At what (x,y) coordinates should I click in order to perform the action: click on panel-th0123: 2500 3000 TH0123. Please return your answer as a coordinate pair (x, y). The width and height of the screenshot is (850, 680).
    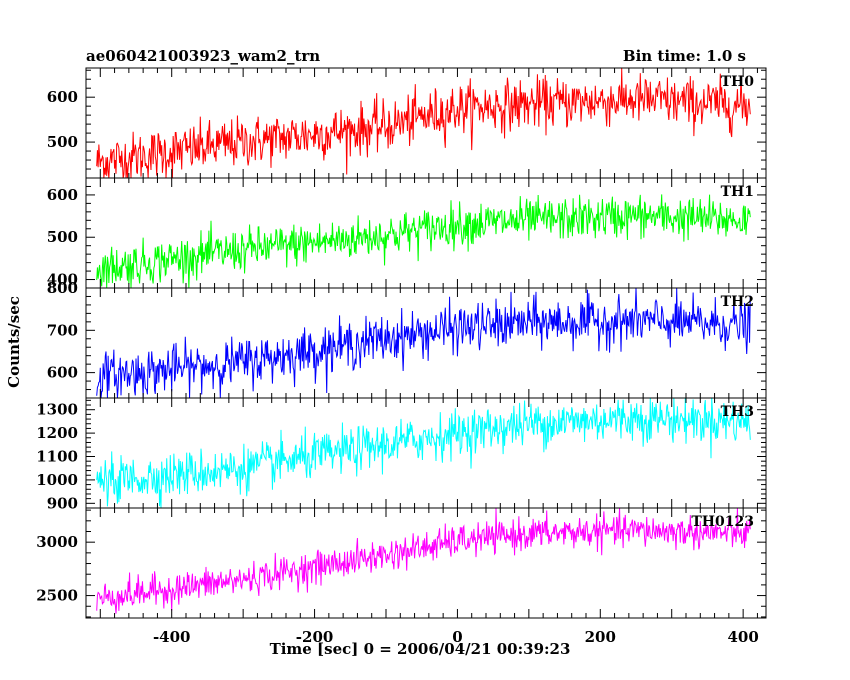
    Looking at the image, I should click on (401, 563).